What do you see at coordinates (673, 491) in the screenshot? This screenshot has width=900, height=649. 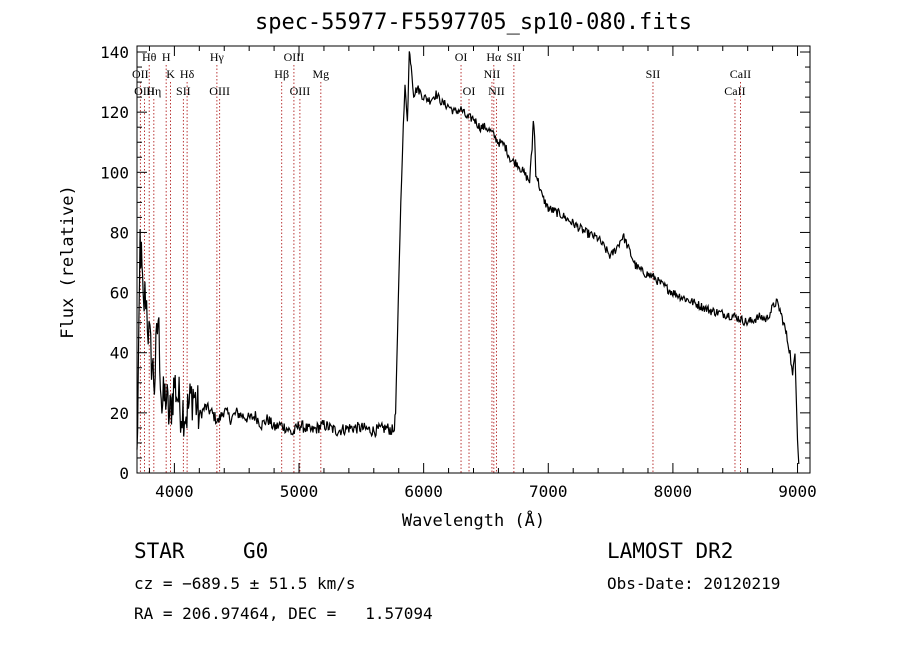 I see `x-tick-label: 8000` at bounding box center [673, 491].